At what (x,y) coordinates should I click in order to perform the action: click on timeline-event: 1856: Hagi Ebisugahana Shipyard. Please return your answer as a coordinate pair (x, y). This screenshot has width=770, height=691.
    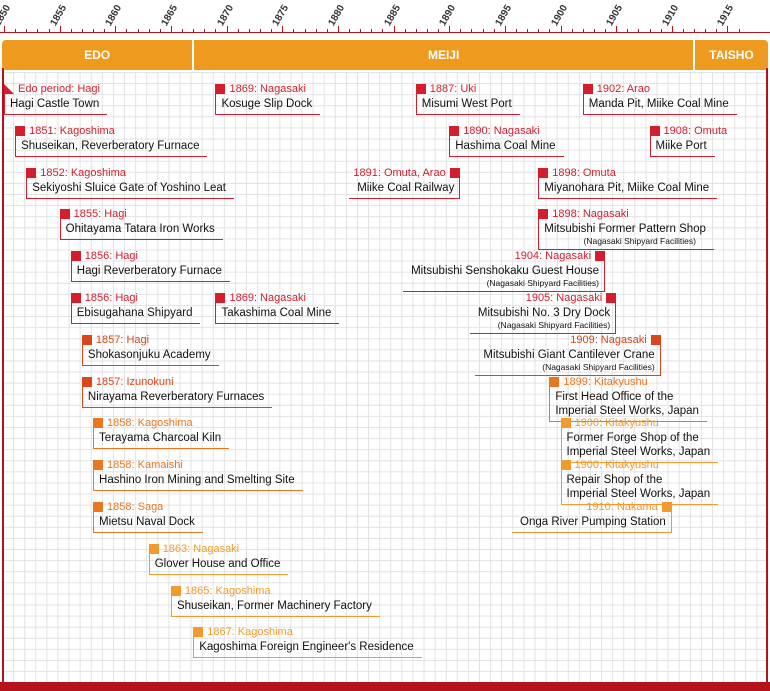
    Looking at the image, I should click on (385, 312).